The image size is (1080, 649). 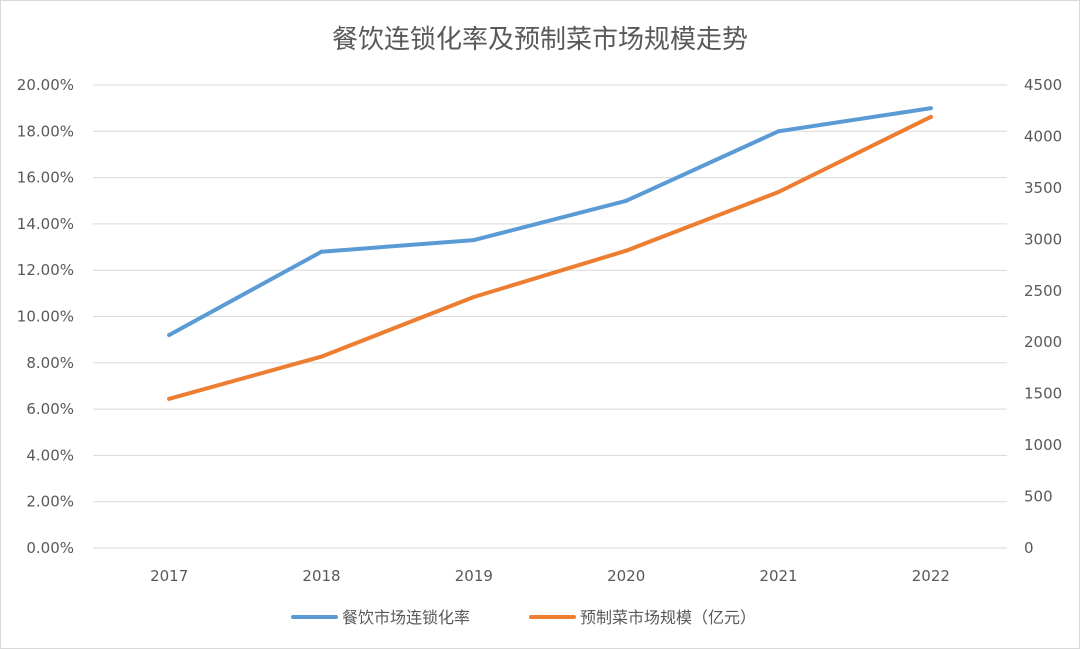 What do you see at coordinates (45, 178) in the screenshot?
I see `left-tick-label: 16.00%` at bounding box center [45, 178].